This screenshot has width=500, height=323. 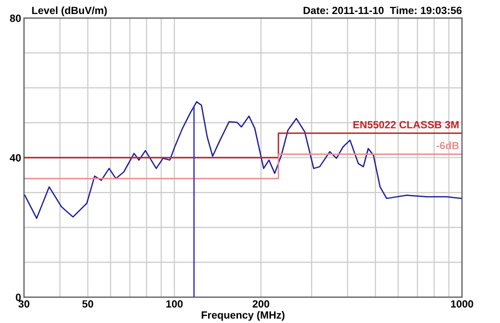 I want to click on annotation: EN55022 CLASSB 3M, so click(x=406, y=124).